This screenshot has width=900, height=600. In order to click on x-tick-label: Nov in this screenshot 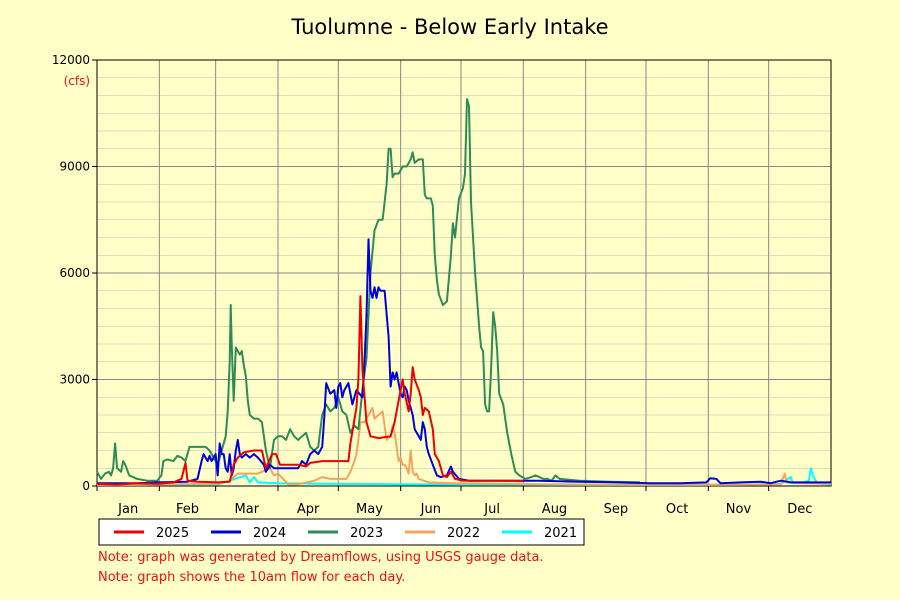, I will do `click(739, 509)`.